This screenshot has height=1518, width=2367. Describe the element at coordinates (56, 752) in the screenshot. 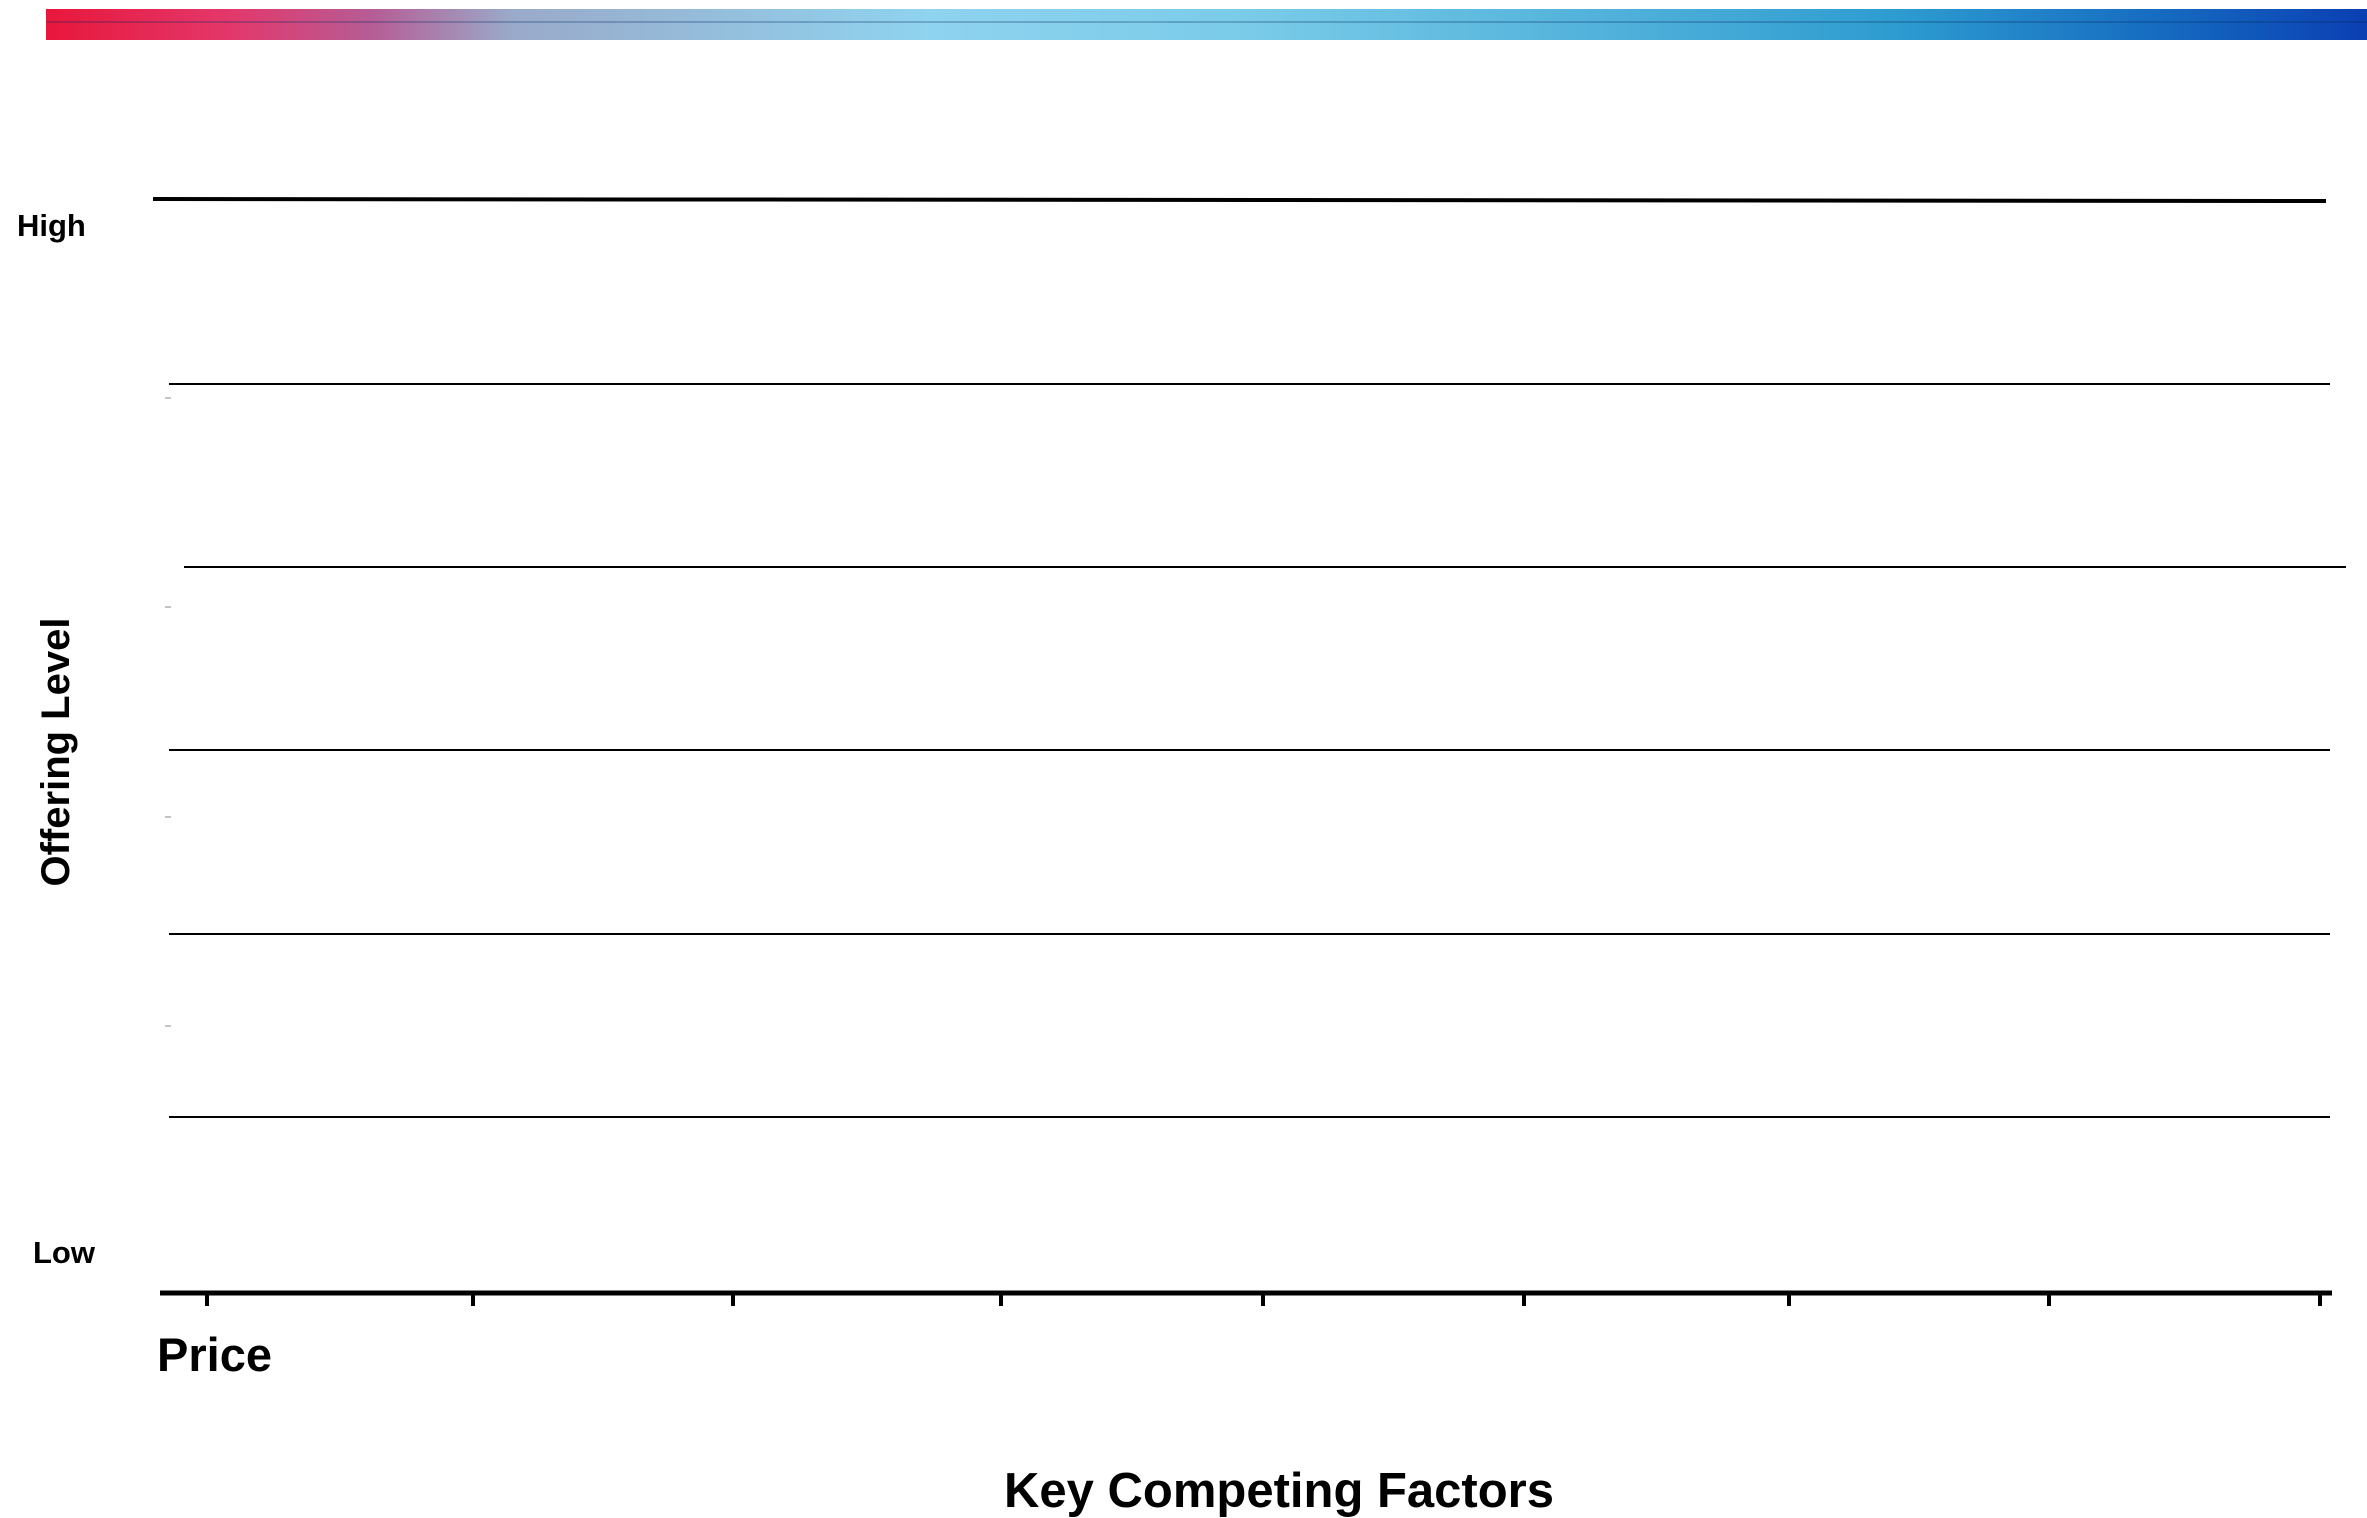

I see `y-axis-title: Offering Level` at that location.